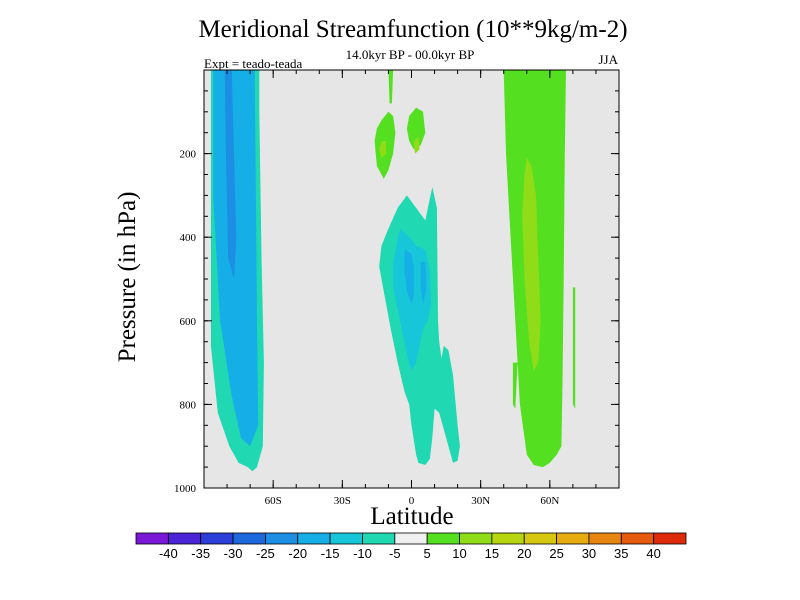  Describe the element at coordinates (531, 264) in the screenshot. I see `contour-nh-cell-lighter` at that location.